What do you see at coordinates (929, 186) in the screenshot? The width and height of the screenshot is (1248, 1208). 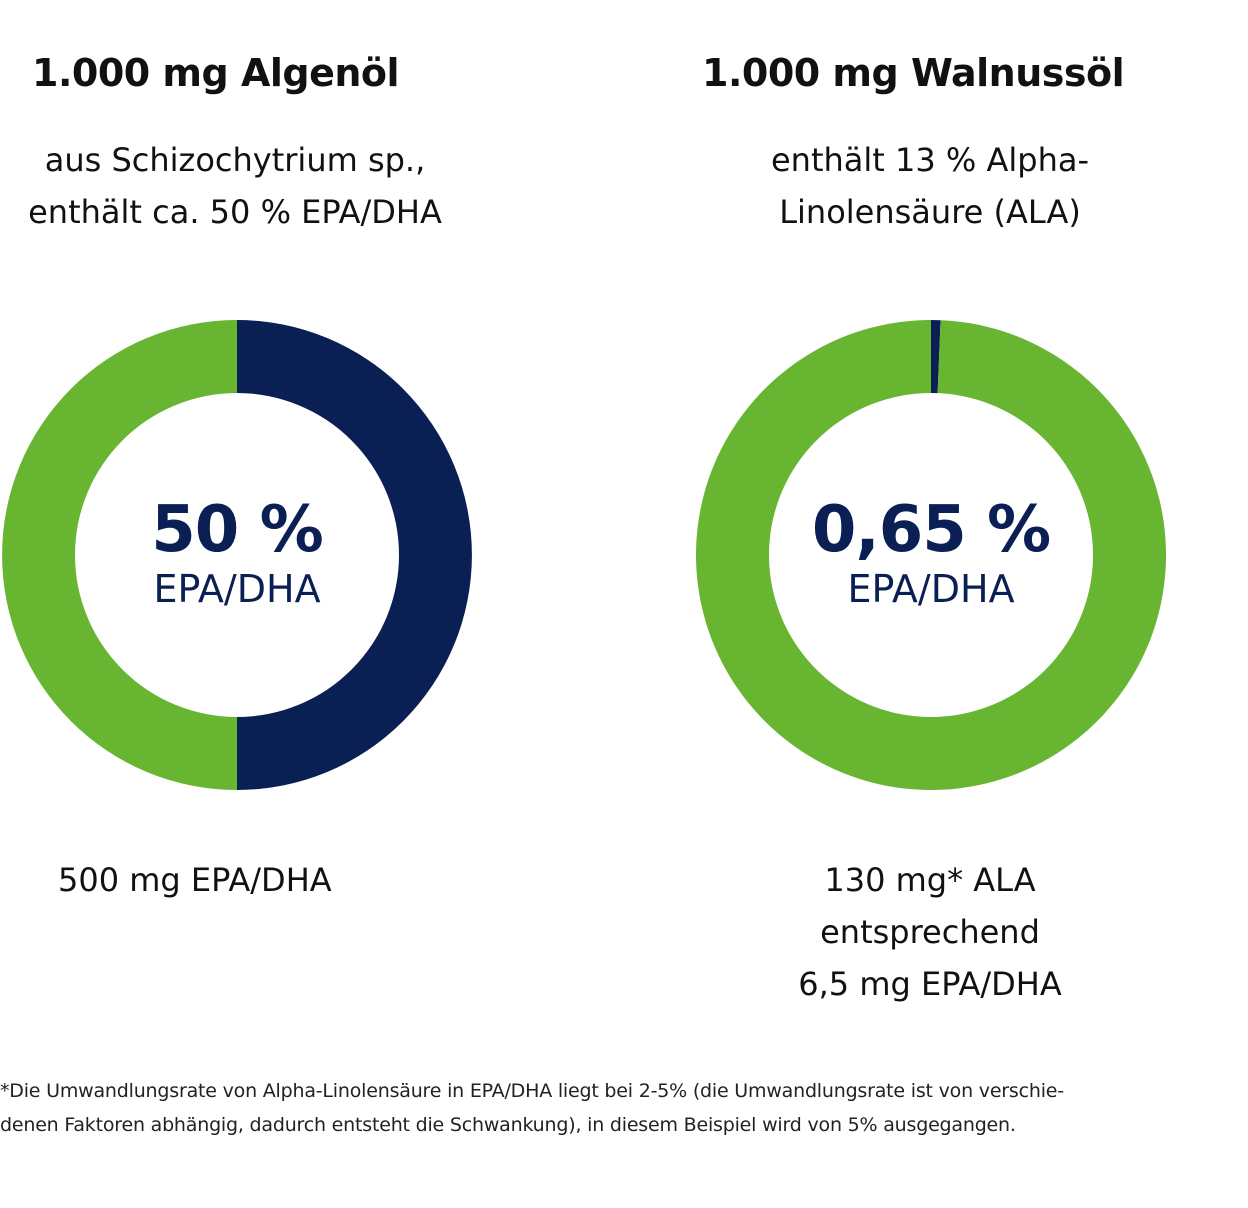 I see `walnut-oil-subtitle: enthält 13 % Alpha- Linolensäure (ALA)` at bounding box center [929, 186].